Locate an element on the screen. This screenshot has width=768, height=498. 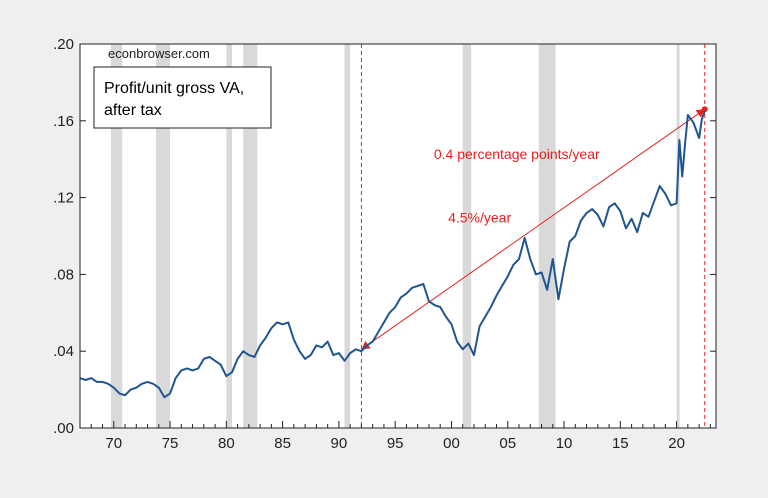
y-tick-label-3: .12 is located at coordinates (63, 198).